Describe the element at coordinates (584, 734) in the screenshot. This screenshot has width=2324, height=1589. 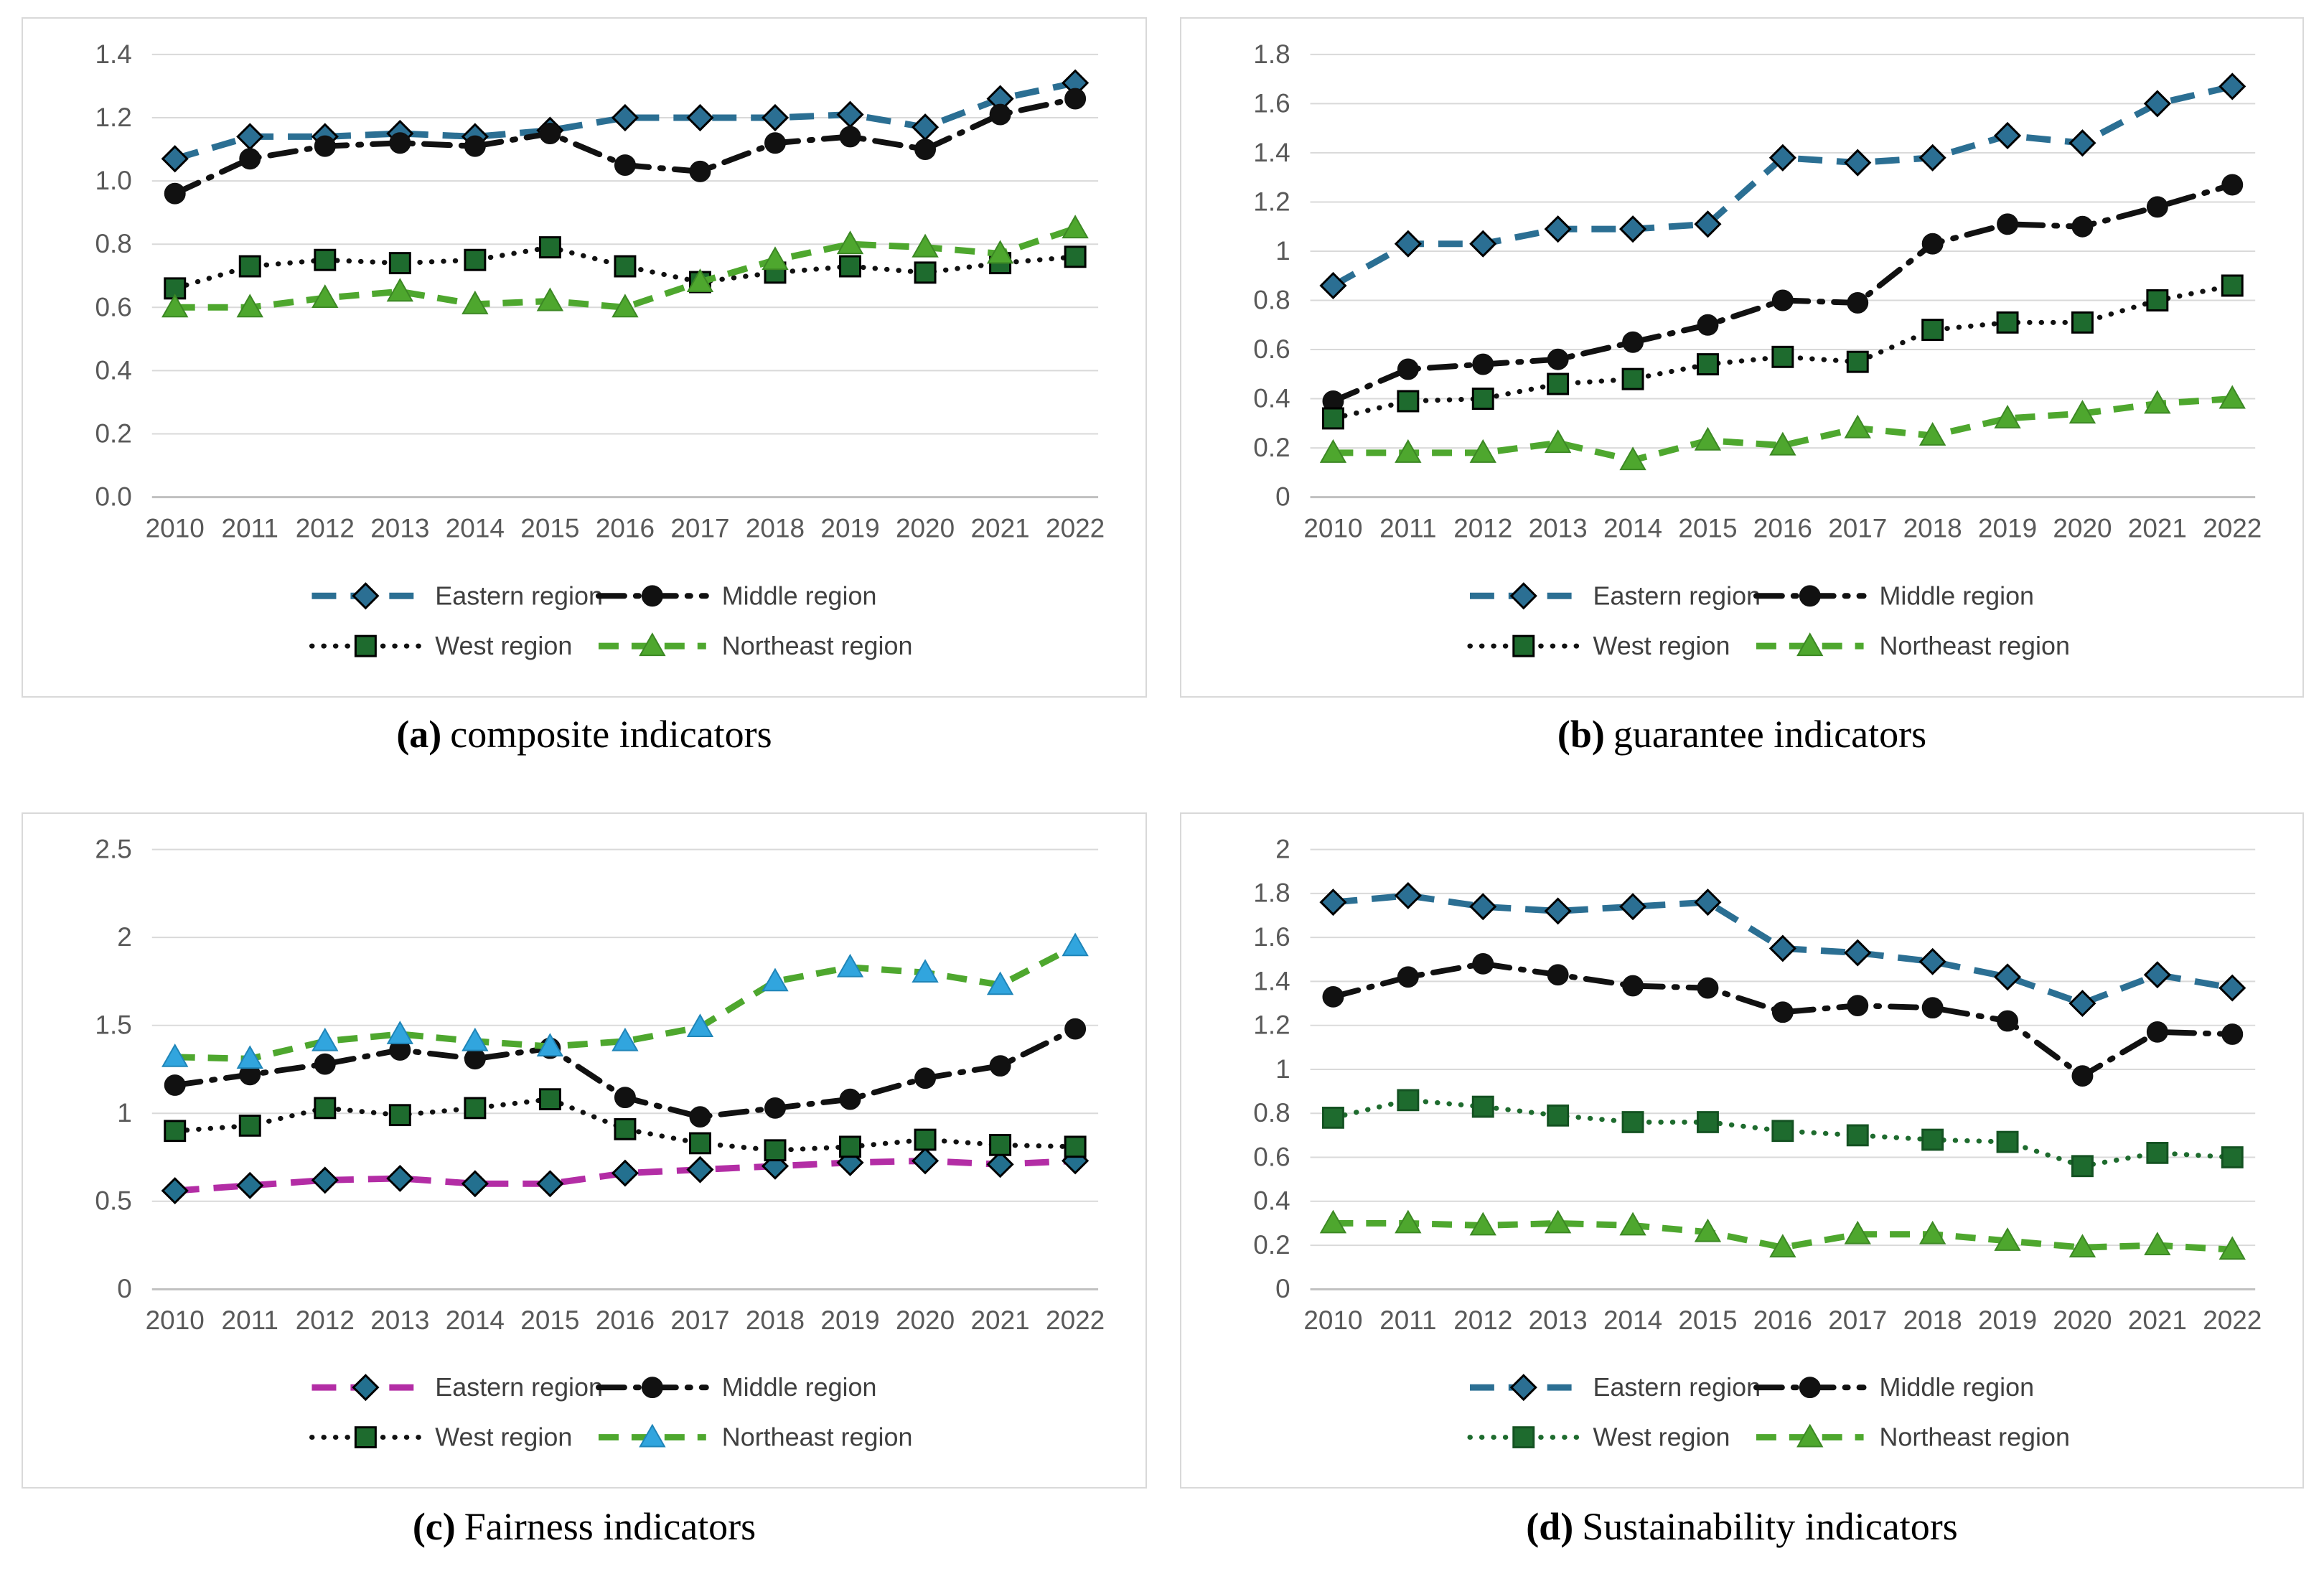
I see `caption-a: (a) composite indicators` at that location.